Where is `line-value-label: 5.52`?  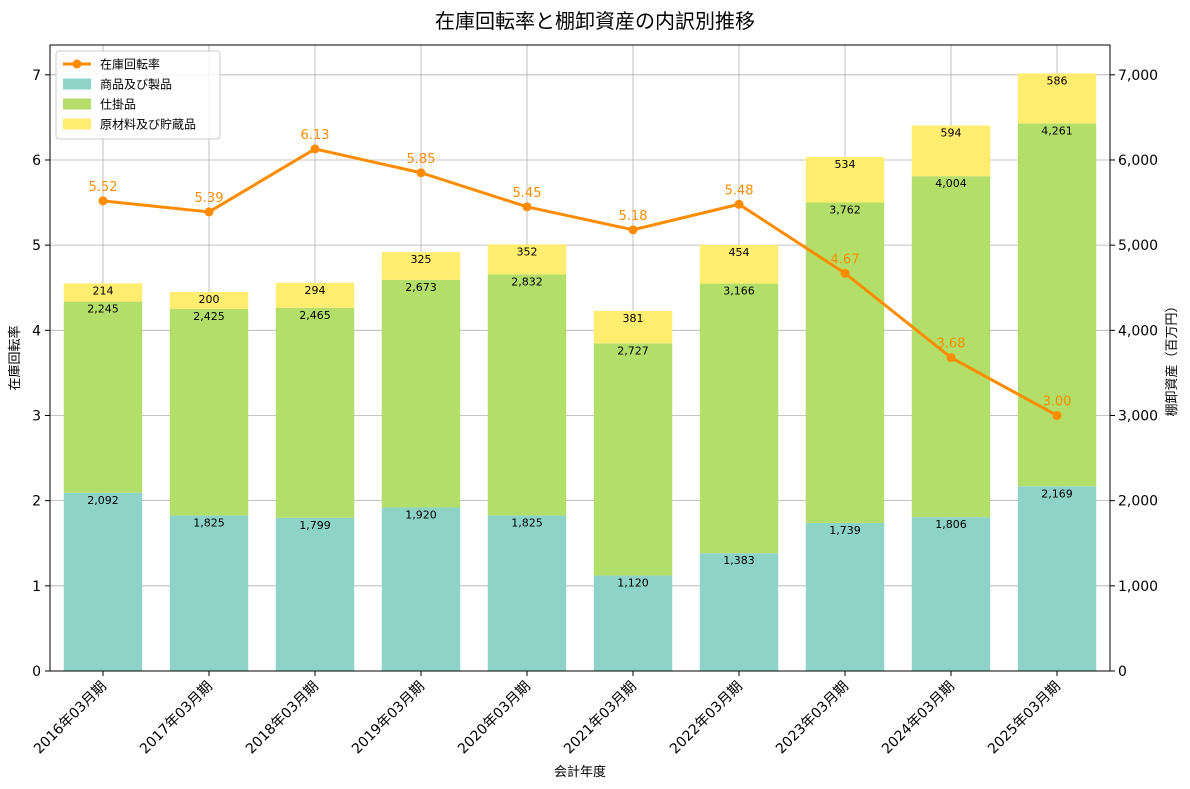 line-value-label: 5.52 is located at coordinates (103, 187).